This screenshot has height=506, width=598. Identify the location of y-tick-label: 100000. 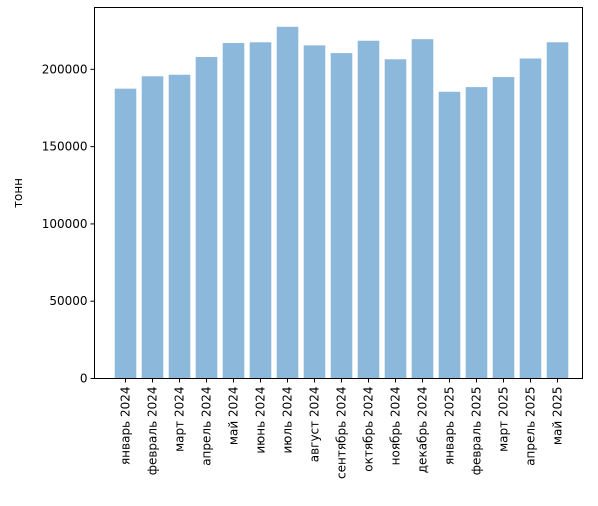
(65, 224).